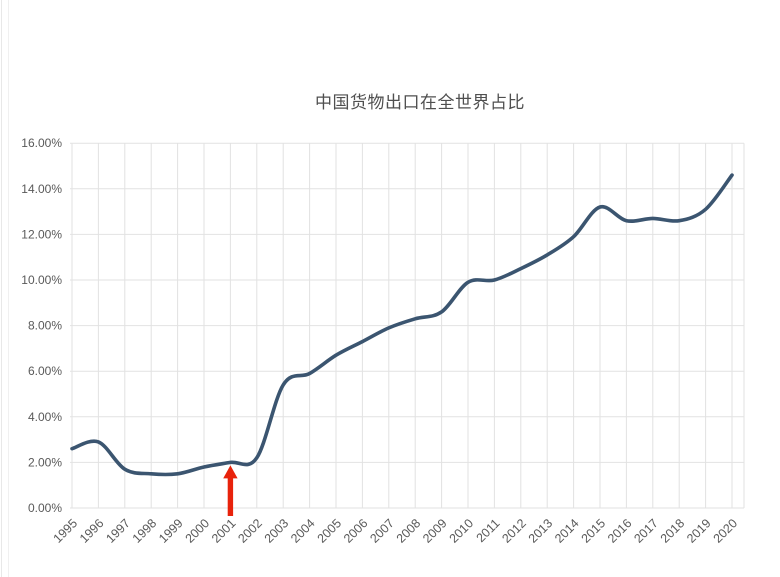 This screenshot has width=780, height=577. What do you see at coordinates (567, 531) in the screenshot?
I see `x-axis-label: 2014` at bounding box center [567, 531].